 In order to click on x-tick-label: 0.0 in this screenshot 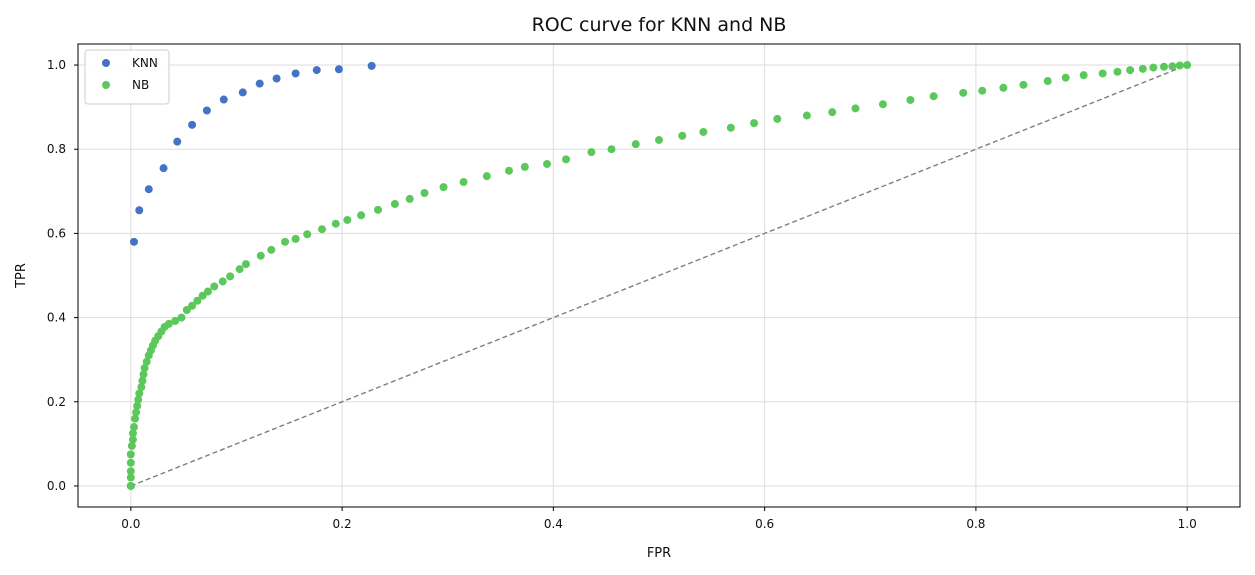, I will do `click(130, 524)`.